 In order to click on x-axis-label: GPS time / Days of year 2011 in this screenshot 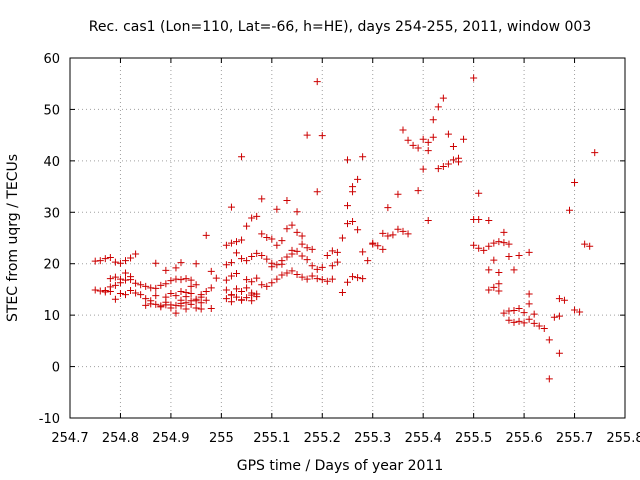, I will do `click(340, 466)`.